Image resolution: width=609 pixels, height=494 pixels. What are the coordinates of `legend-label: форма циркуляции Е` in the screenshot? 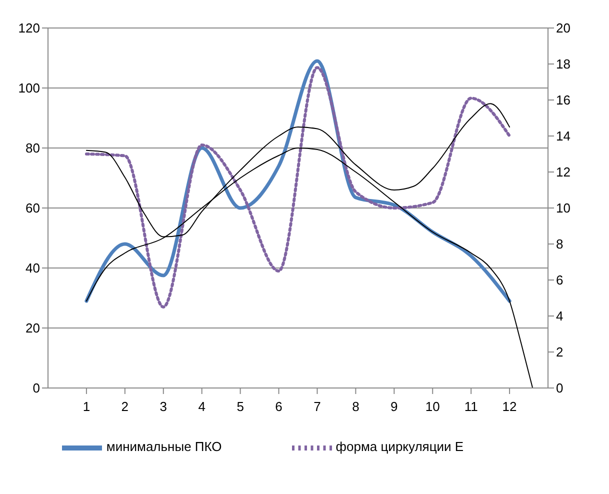 It's located at (400, 446).